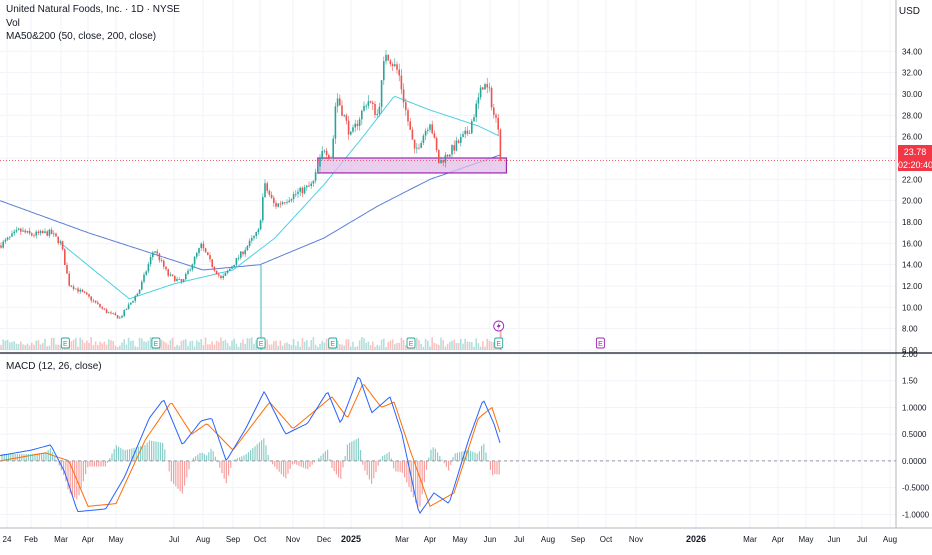 This screenshot has height=555, width=932. What do you see at coordinates (412, 165) in the screenshot?
I see `support-zone` at bounding box center [412, 165].